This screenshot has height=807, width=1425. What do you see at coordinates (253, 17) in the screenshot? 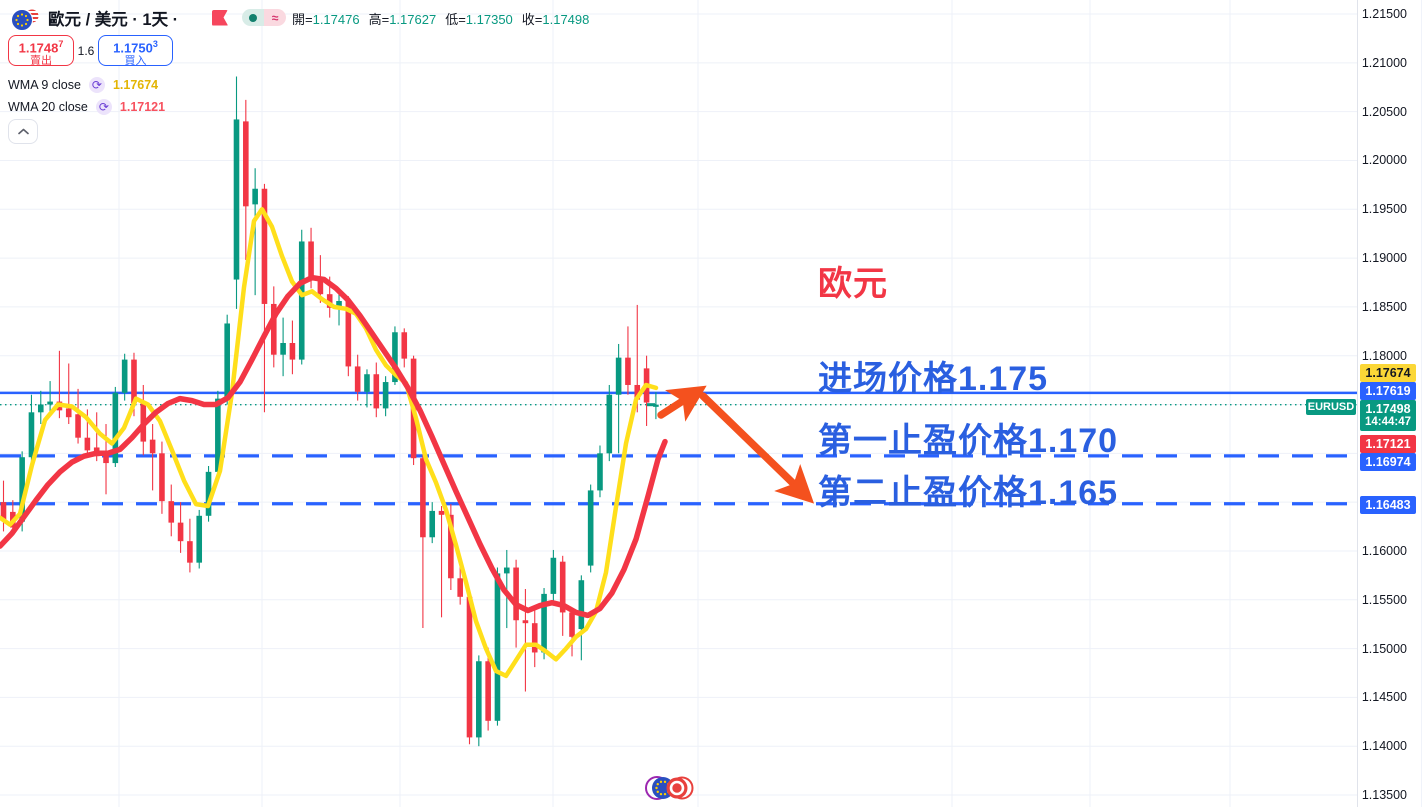
I see `market-open-dot-icon` at bounding box center [253, 17].